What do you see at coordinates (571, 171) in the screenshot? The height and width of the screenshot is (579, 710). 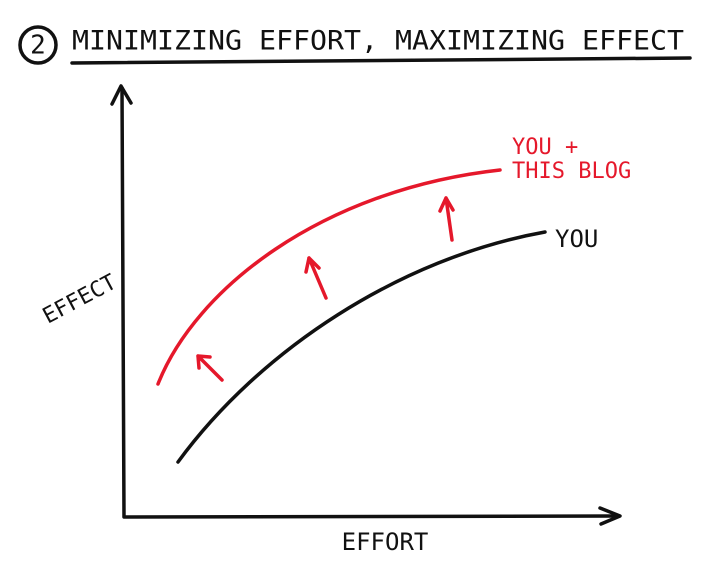 I see `blog-label: THIS BLOG` at bounding box center [571, 171].